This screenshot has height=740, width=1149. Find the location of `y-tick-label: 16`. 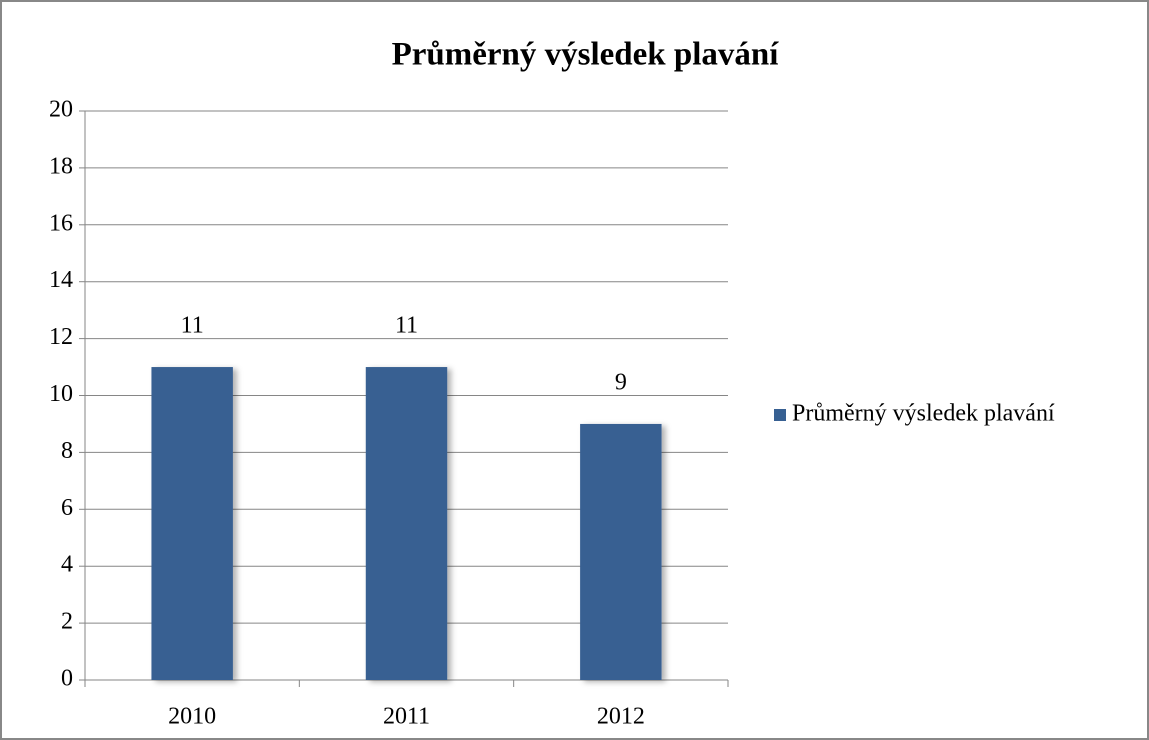

y-tick-label: 16 is located at coordinates (61, 223).